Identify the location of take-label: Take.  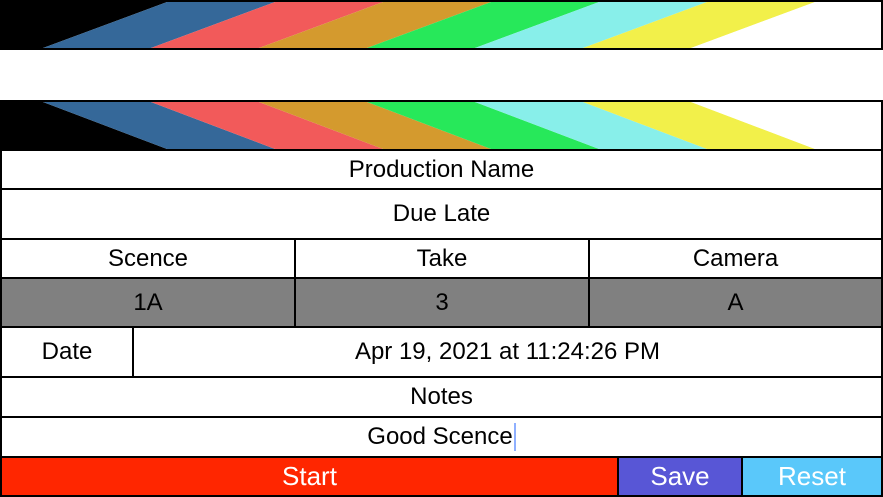
(442, 258).